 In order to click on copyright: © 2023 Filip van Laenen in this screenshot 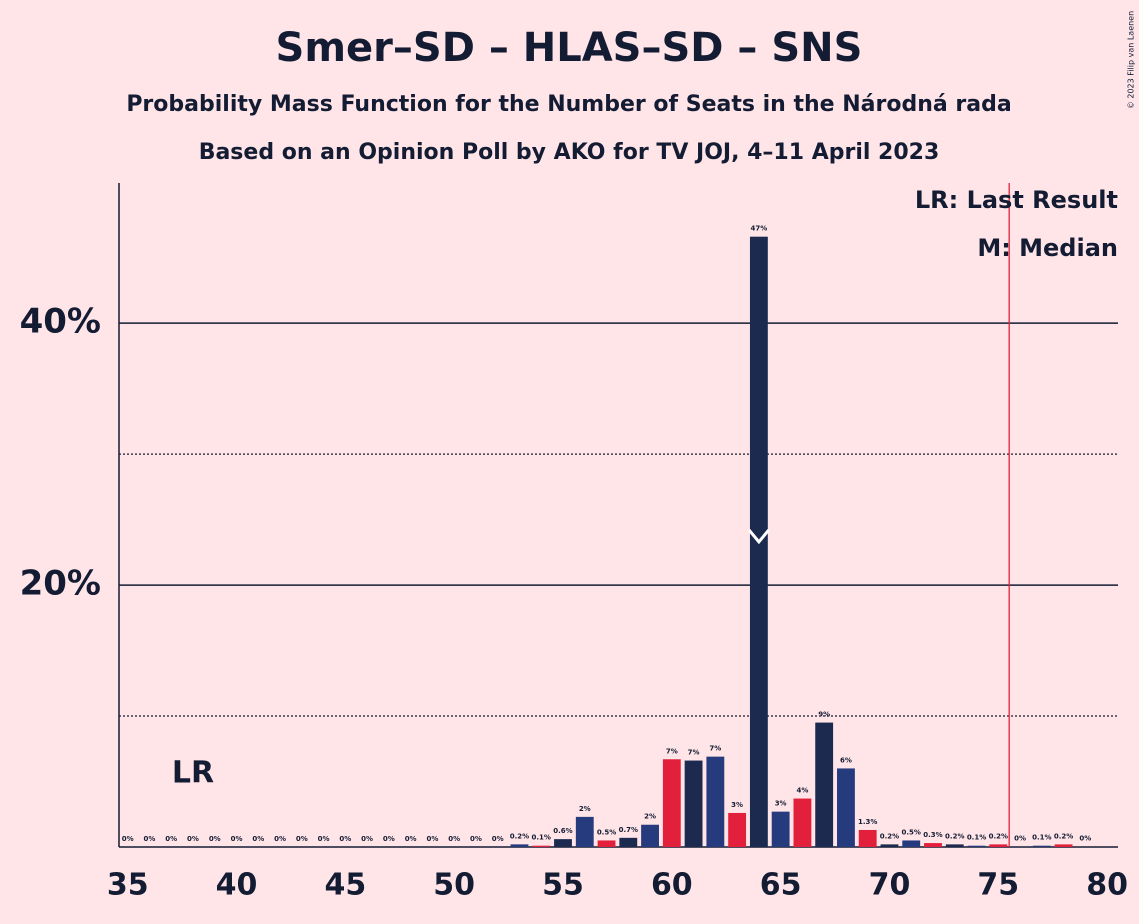, I will do `click(1131, 60)`.